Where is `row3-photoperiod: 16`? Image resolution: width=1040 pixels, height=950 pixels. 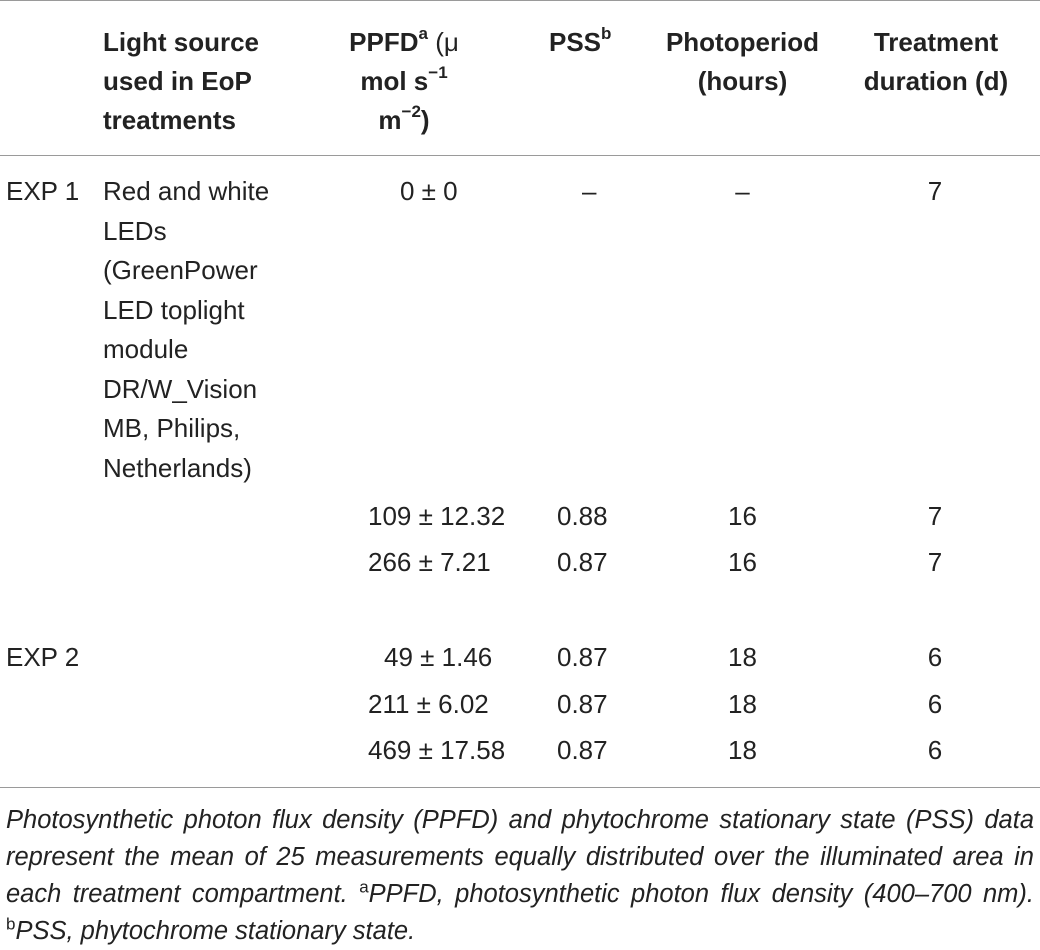 row3-photoperiod: 16 is located at coordinates (742, 562).